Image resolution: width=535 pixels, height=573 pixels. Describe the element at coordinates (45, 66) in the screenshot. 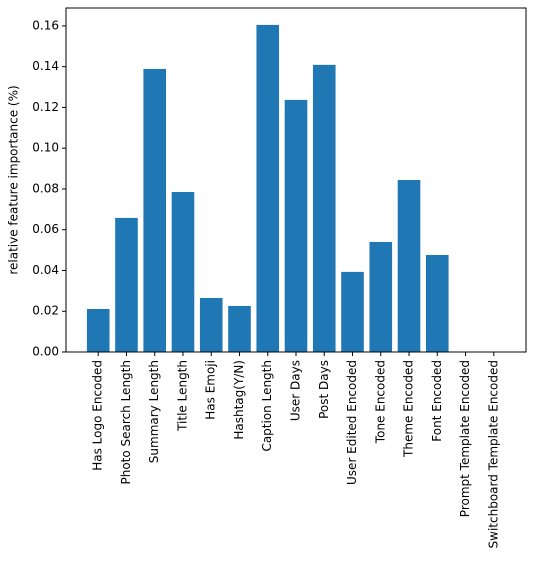

I see `y-tick-label: 0.14` at that location.